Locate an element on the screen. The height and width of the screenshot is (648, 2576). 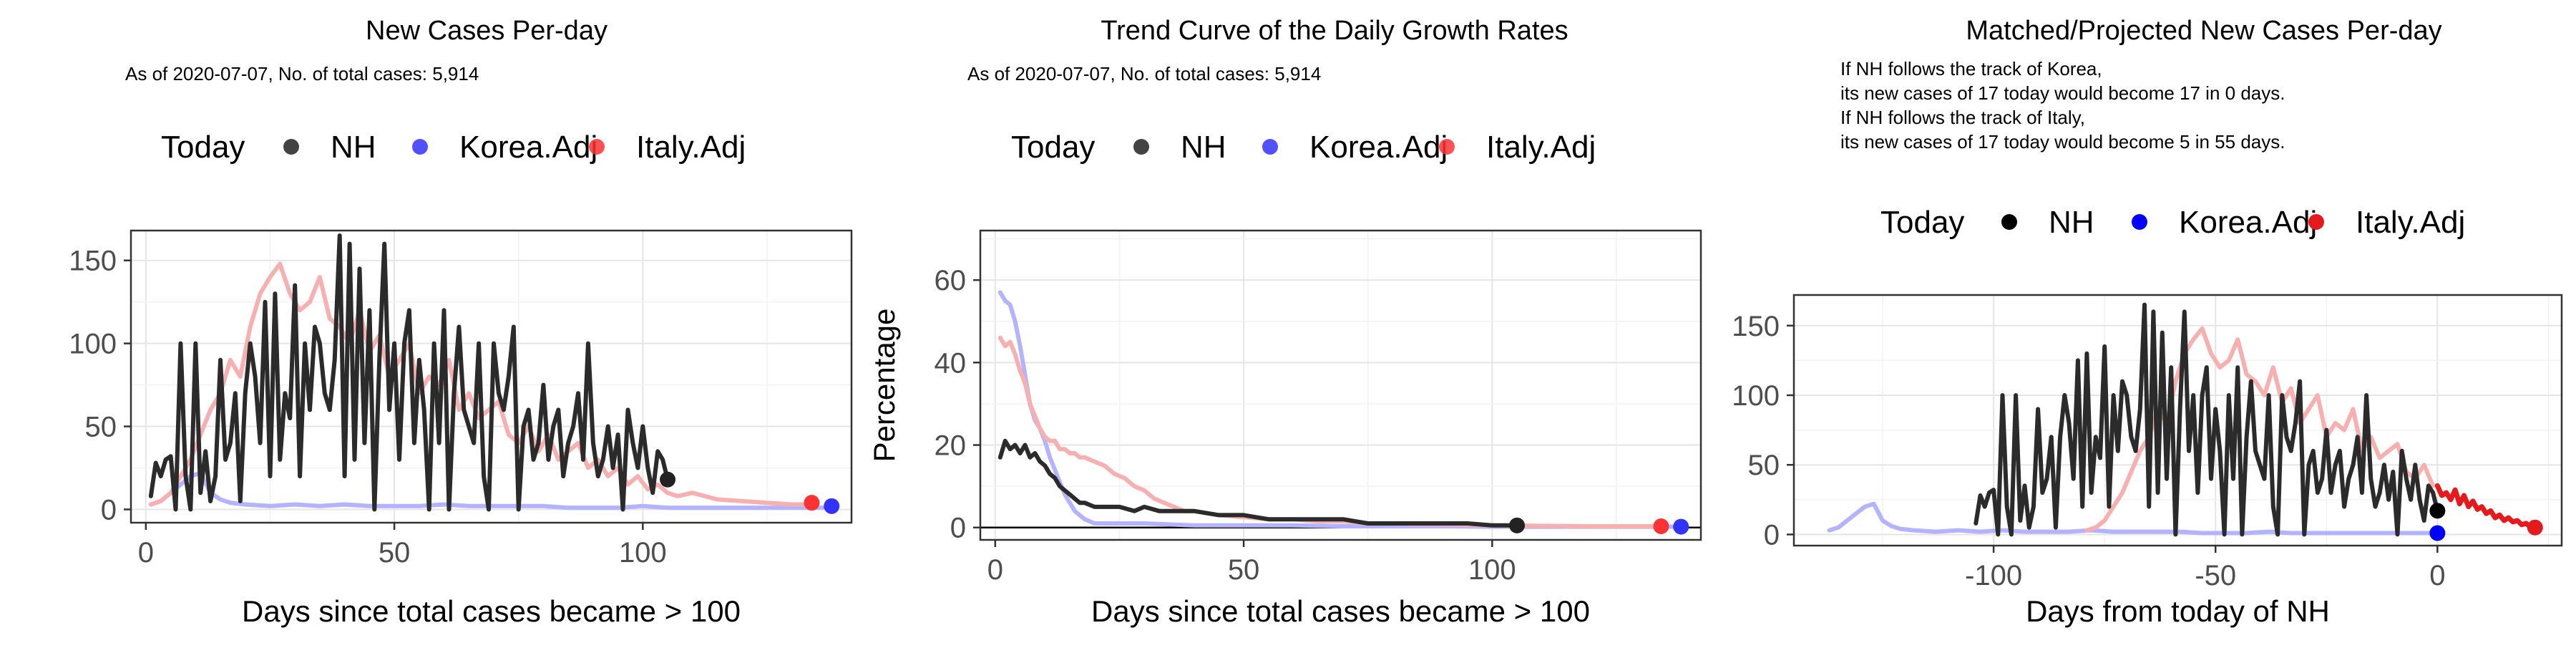
chart-note: If NH follows the track of Korea, is located at coordinates (1971, 69).